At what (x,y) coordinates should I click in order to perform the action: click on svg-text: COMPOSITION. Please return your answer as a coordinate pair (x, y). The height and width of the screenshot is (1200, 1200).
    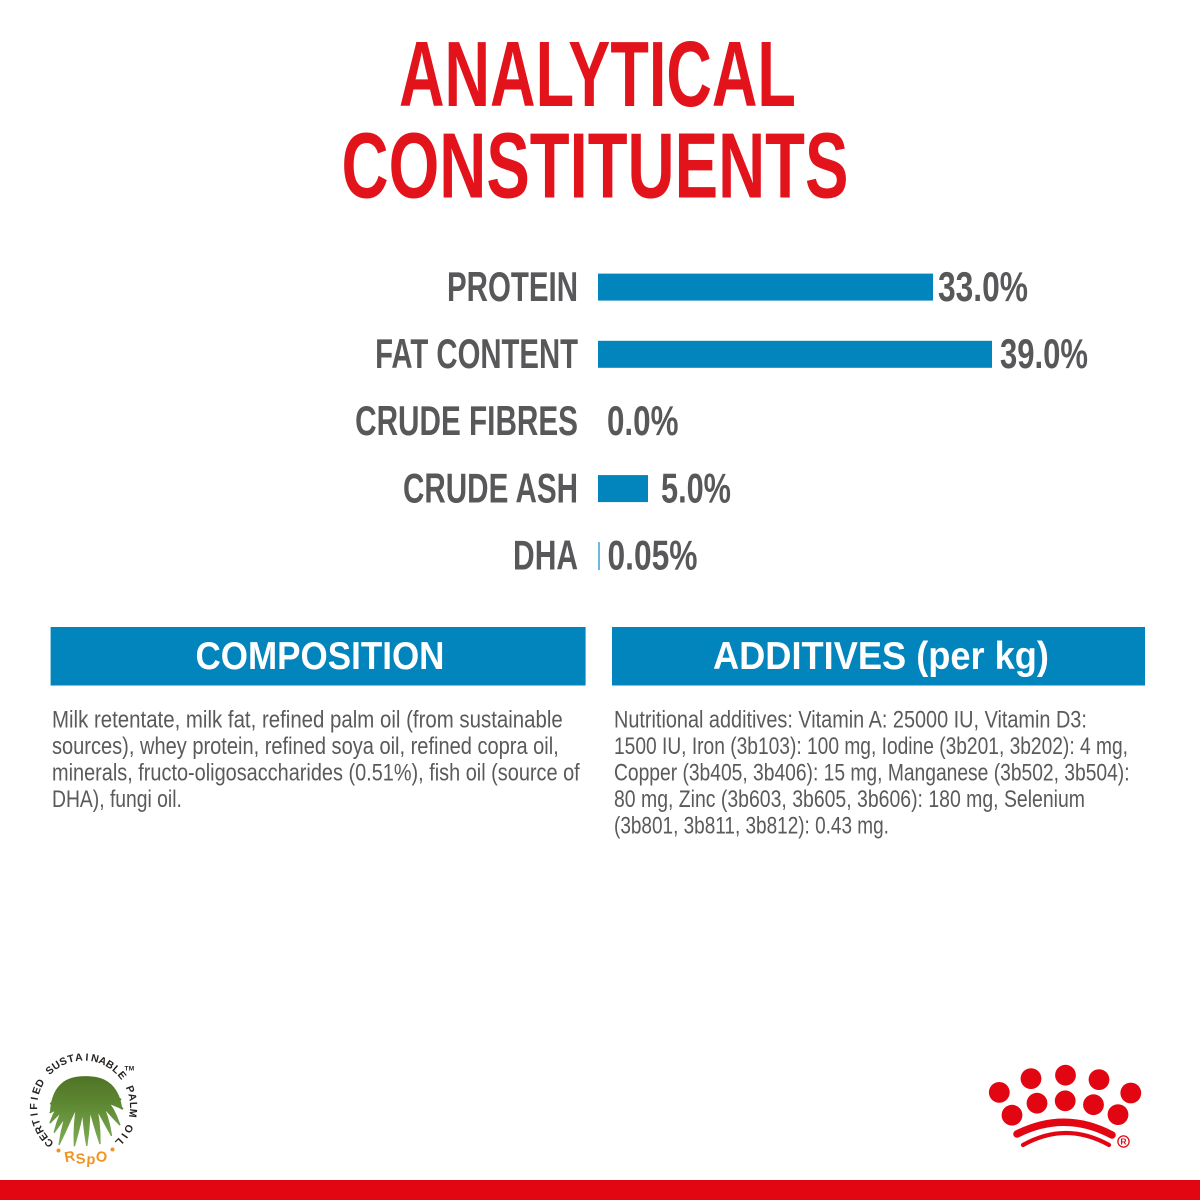
    Looking at the image, I should click on (320, 655).